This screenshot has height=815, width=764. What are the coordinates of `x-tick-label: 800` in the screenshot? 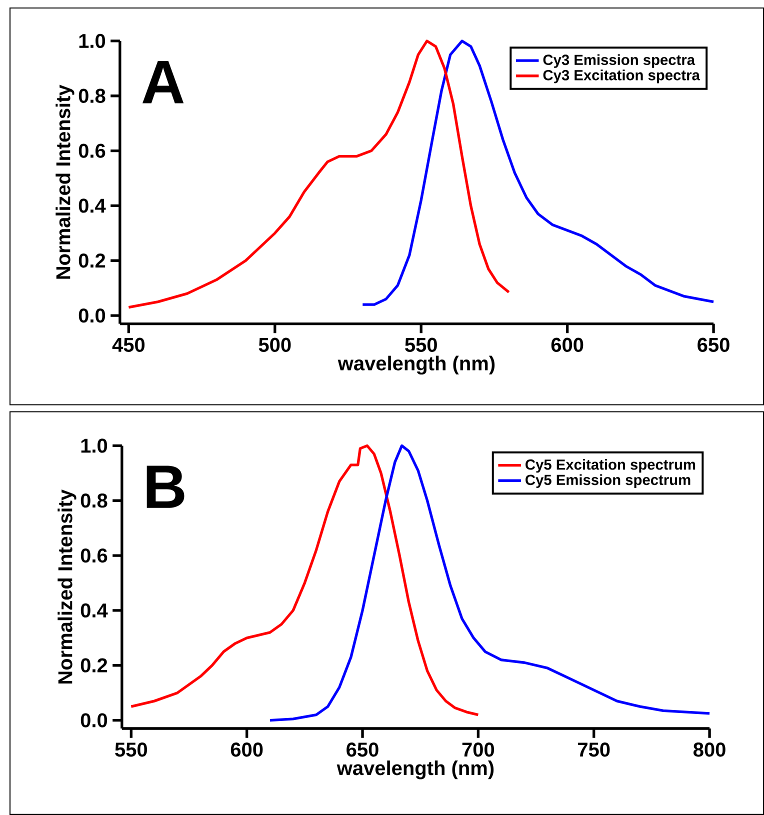 It's located at (709, 749).